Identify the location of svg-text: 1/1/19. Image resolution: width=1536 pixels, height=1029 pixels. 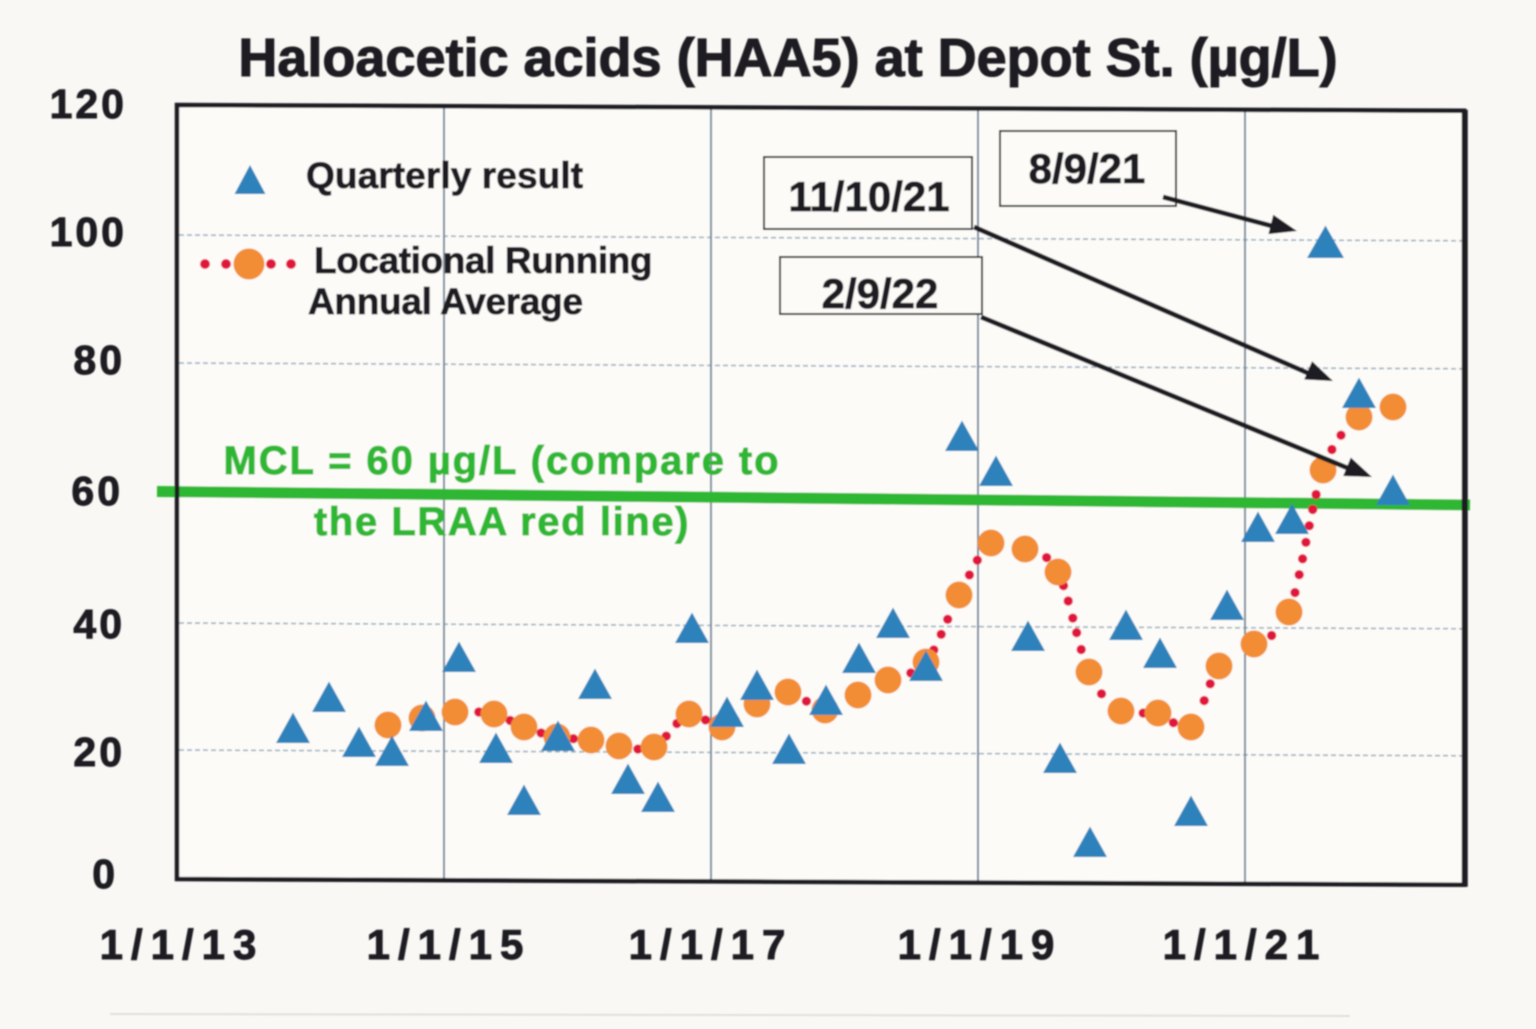
(980, 944).